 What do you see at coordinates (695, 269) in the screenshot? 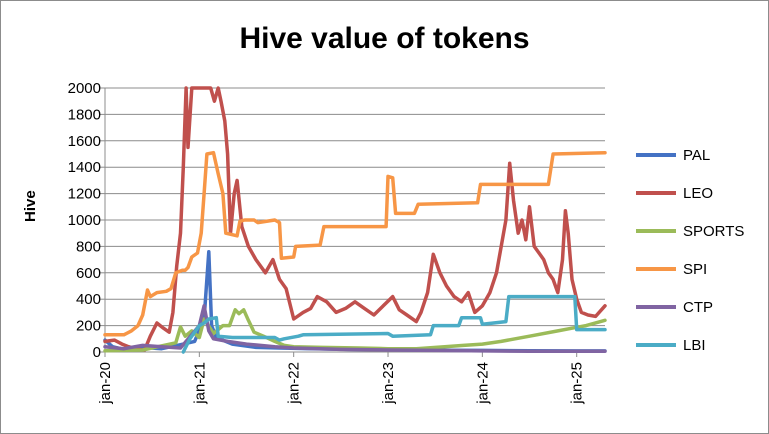
I see `legend-label-spi: SPI` at bounding box center [695, 269].